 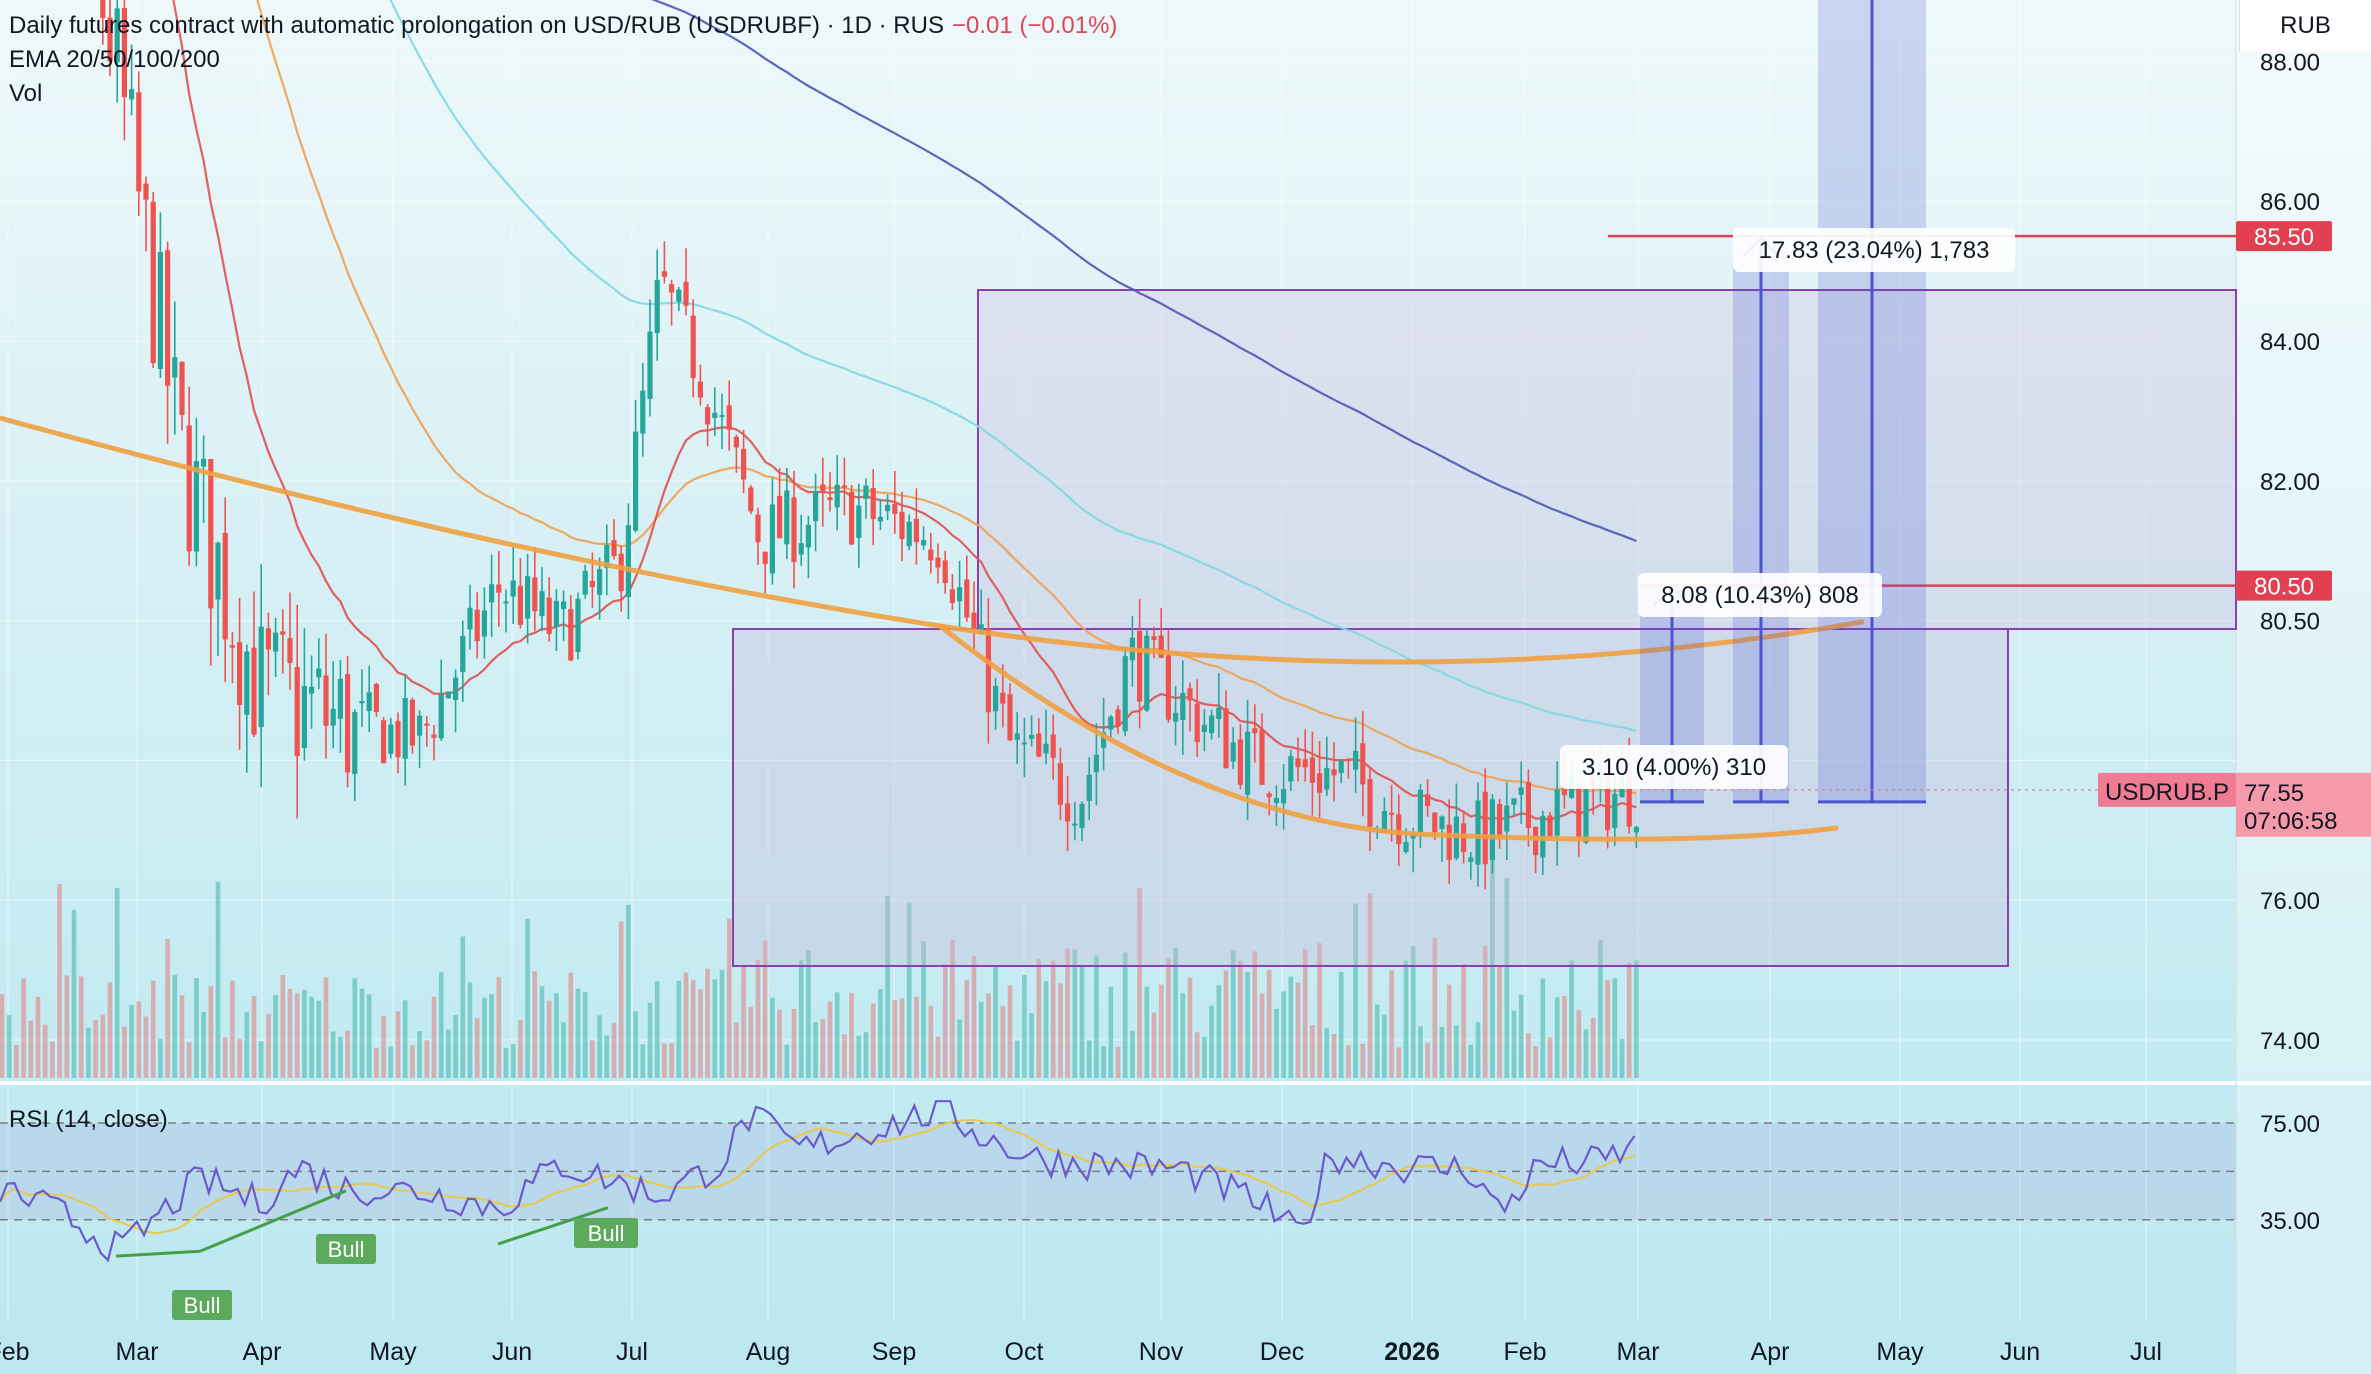 What do you see at coordinates (88, 1119) in the screenshot?
I see `rsi-title: RSI (14, close)` at bounding box center [88, 1119].